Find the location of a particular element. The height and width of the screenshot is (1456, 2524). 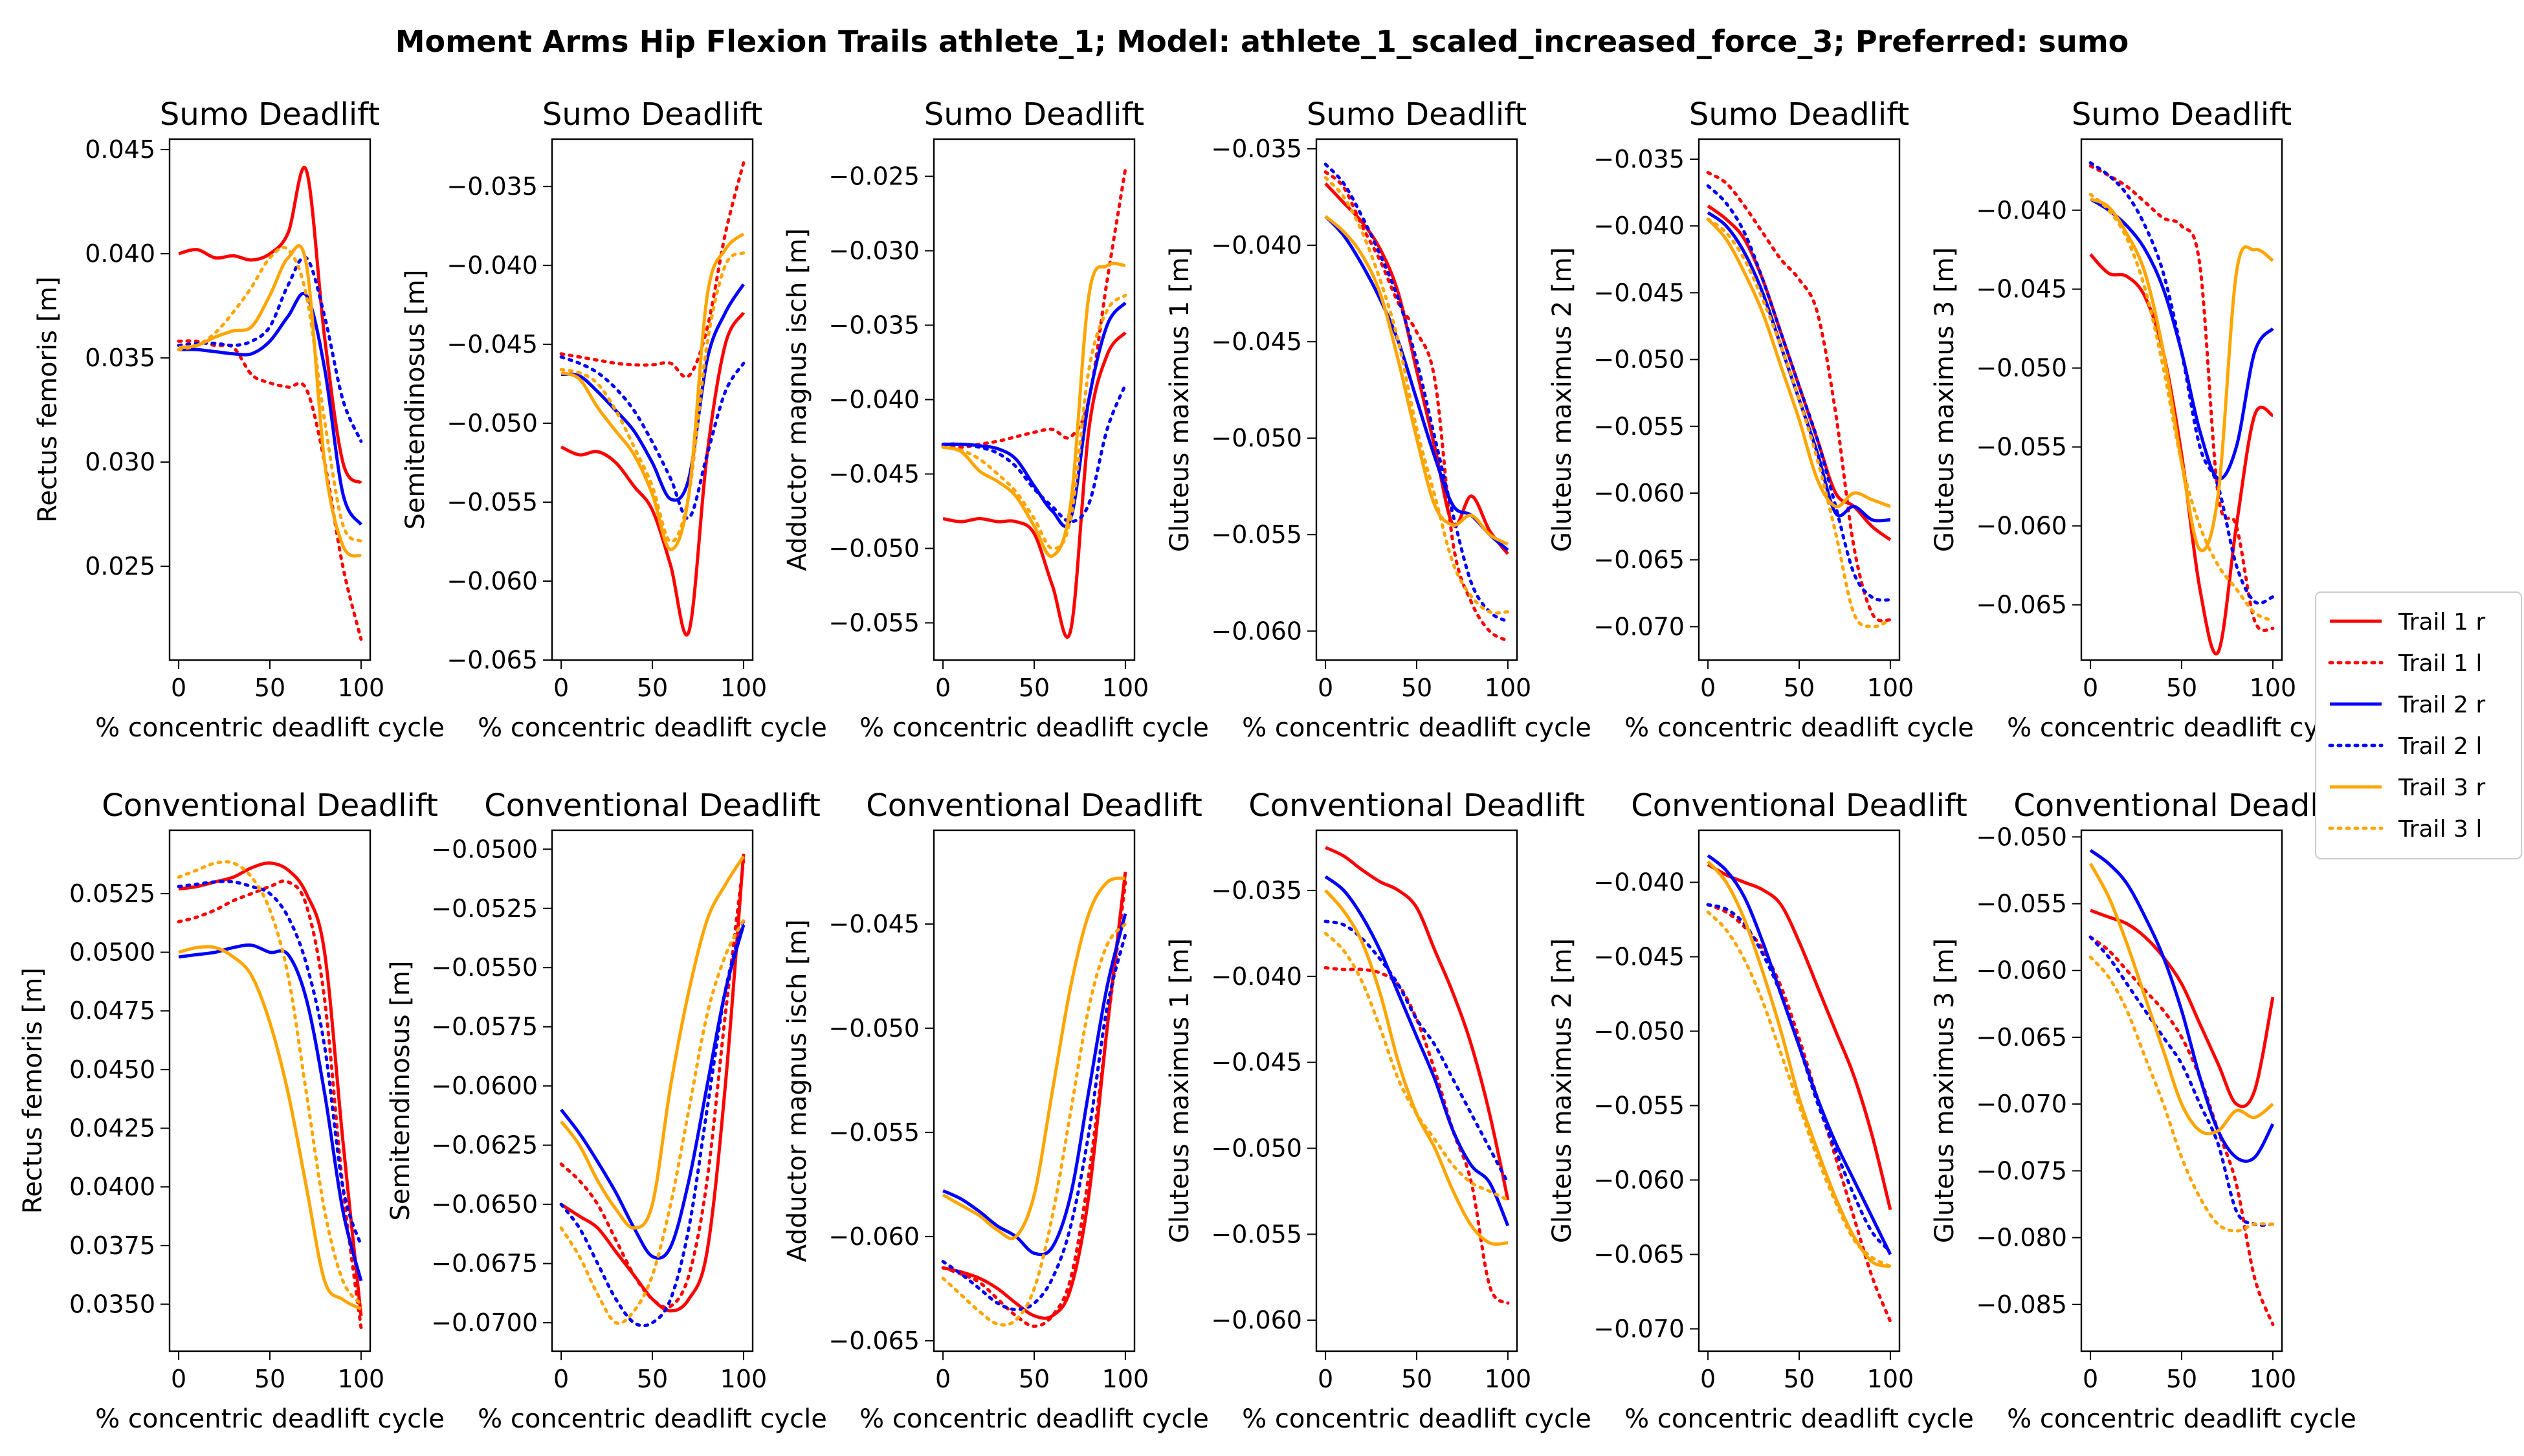

chart-8-ytick-label: −0.0575 is located at coordinates (484, 1027).